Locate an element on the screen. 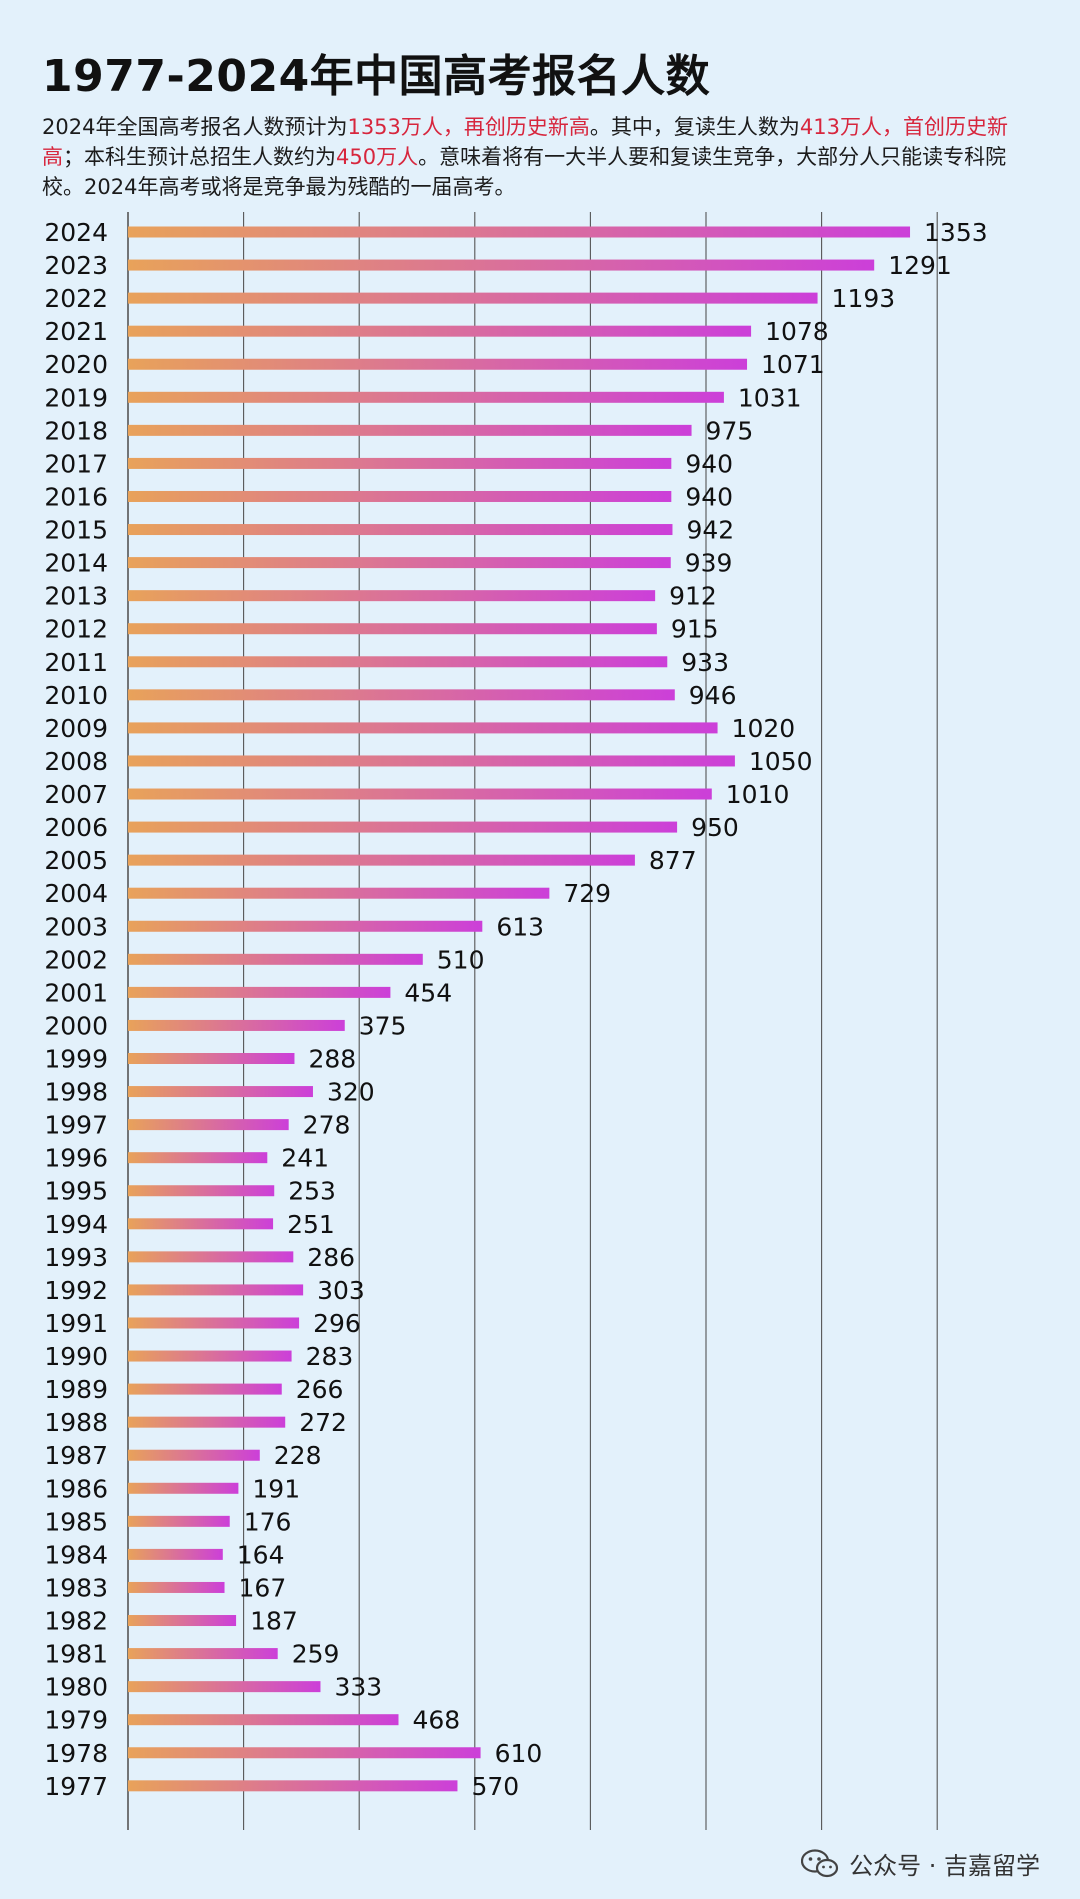 The height and width of the screenshot is (1899, 1080). value-label: 253 is located at coordinates (312, 1191).